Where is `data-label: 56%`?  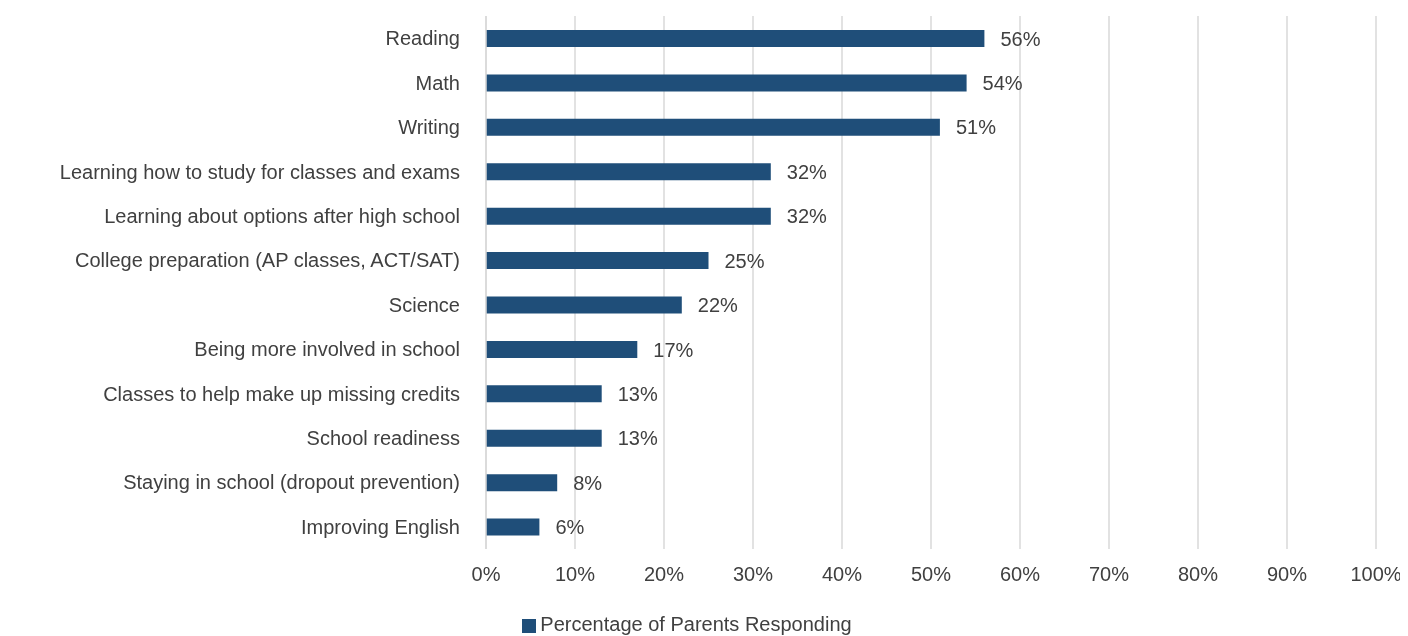
data-label: 56% is located at coordinates (1020, 38).